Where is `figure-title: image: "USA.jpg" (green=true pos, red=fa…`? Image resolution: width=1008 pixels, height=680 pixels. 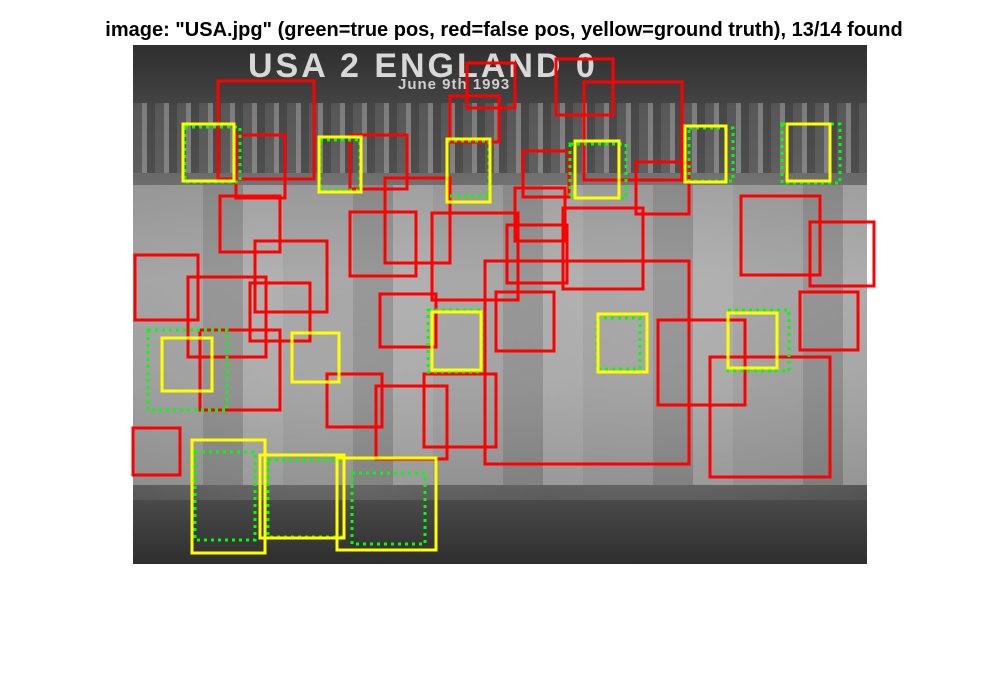
figure-title: image: "USA.jpg" (green=true pos, red=fa… is located at coordinates (504, 30).